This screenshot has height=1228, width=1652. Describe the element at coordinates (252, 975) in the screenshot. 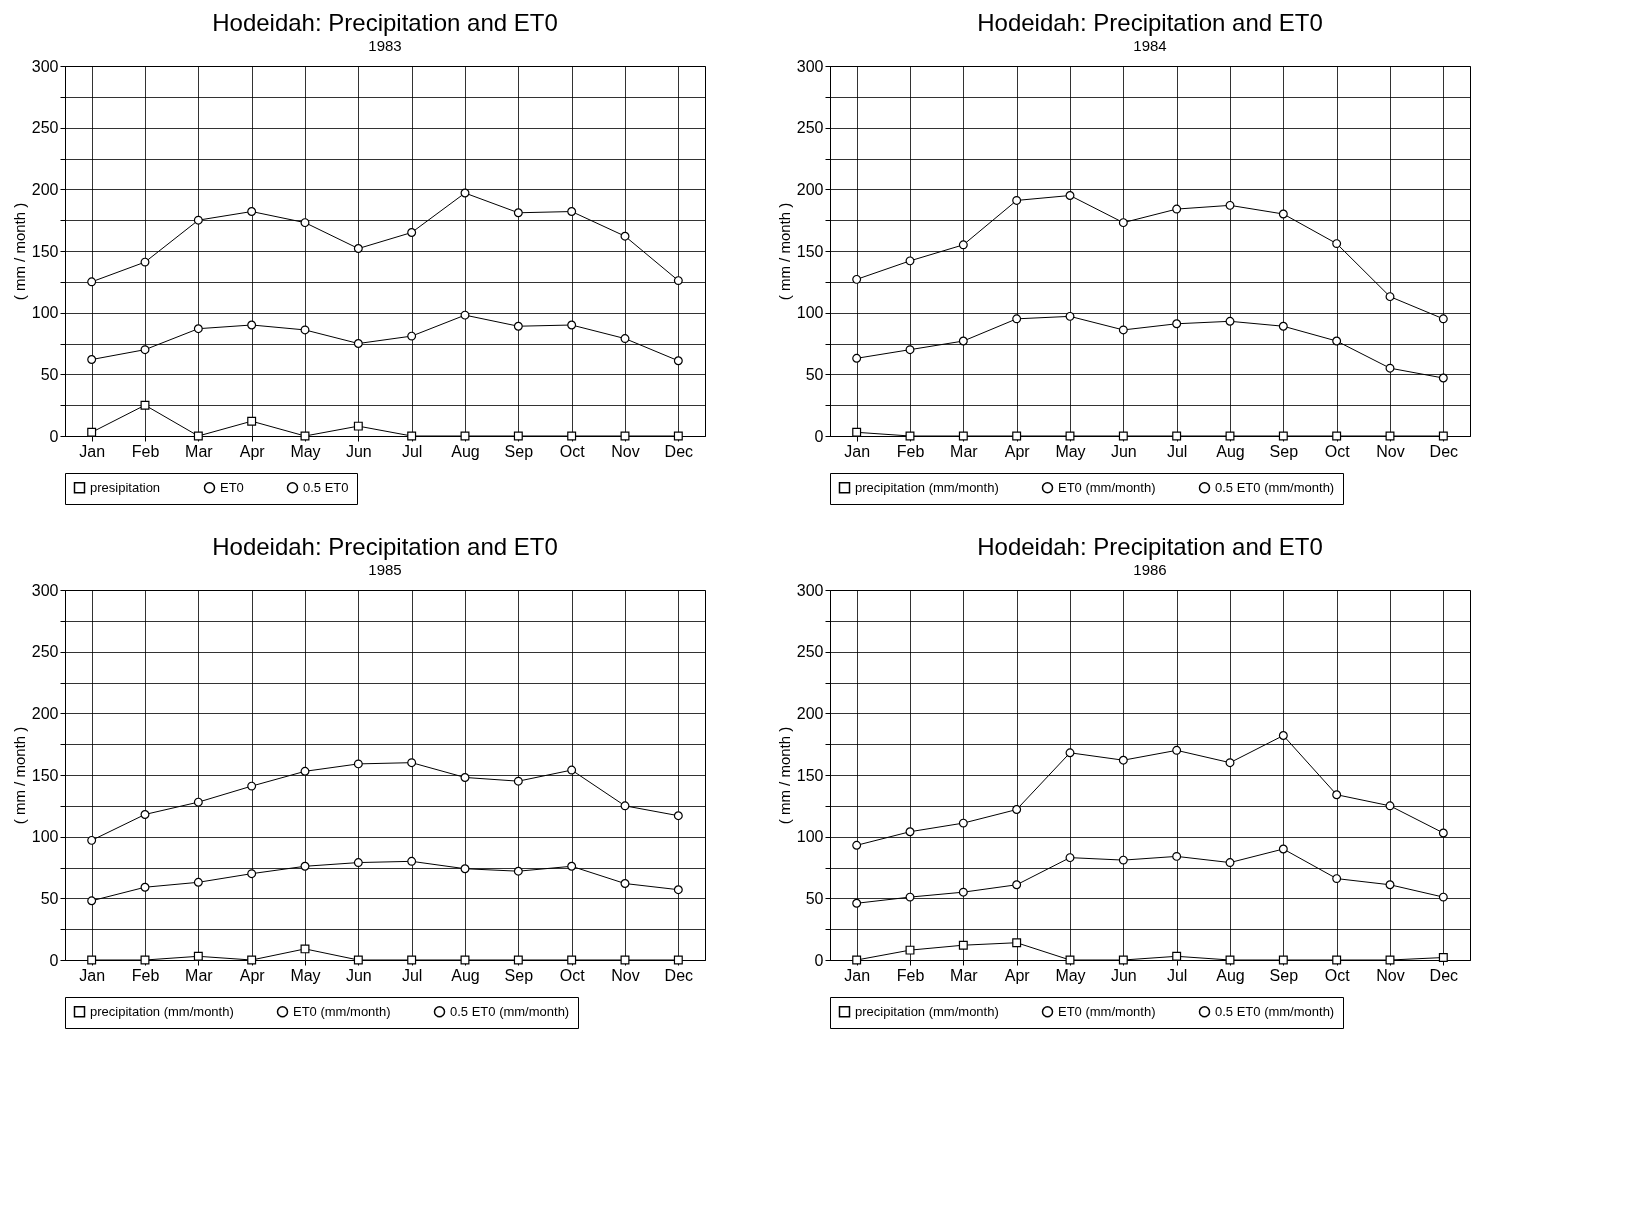

I see `x-tick-label: Apr` at that location.